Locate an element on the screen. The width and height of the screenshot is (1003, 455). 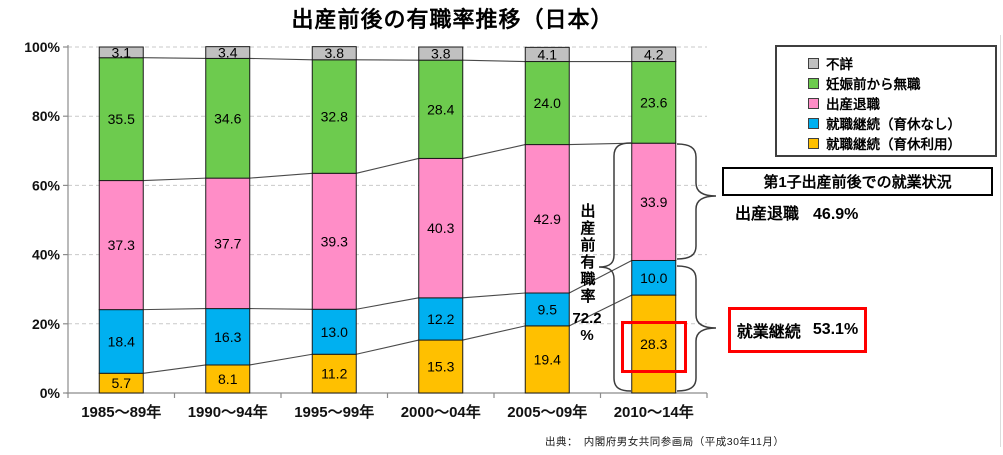
bar-value-label: 40.3 is located at coordinates (440, 228).